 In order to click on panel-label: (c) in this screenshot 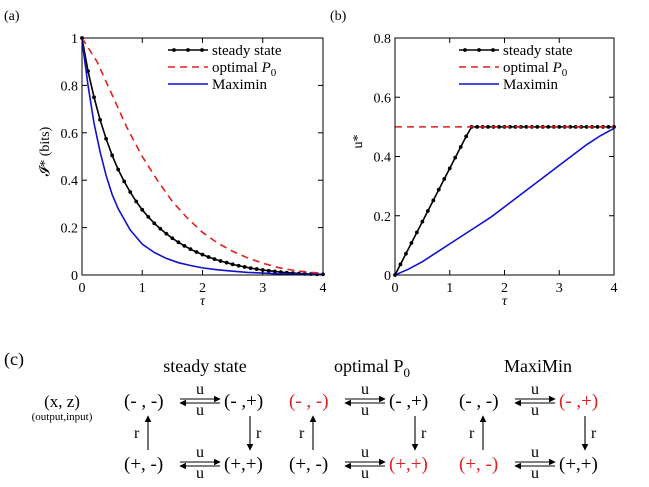, I will do `click(14, 359)`.